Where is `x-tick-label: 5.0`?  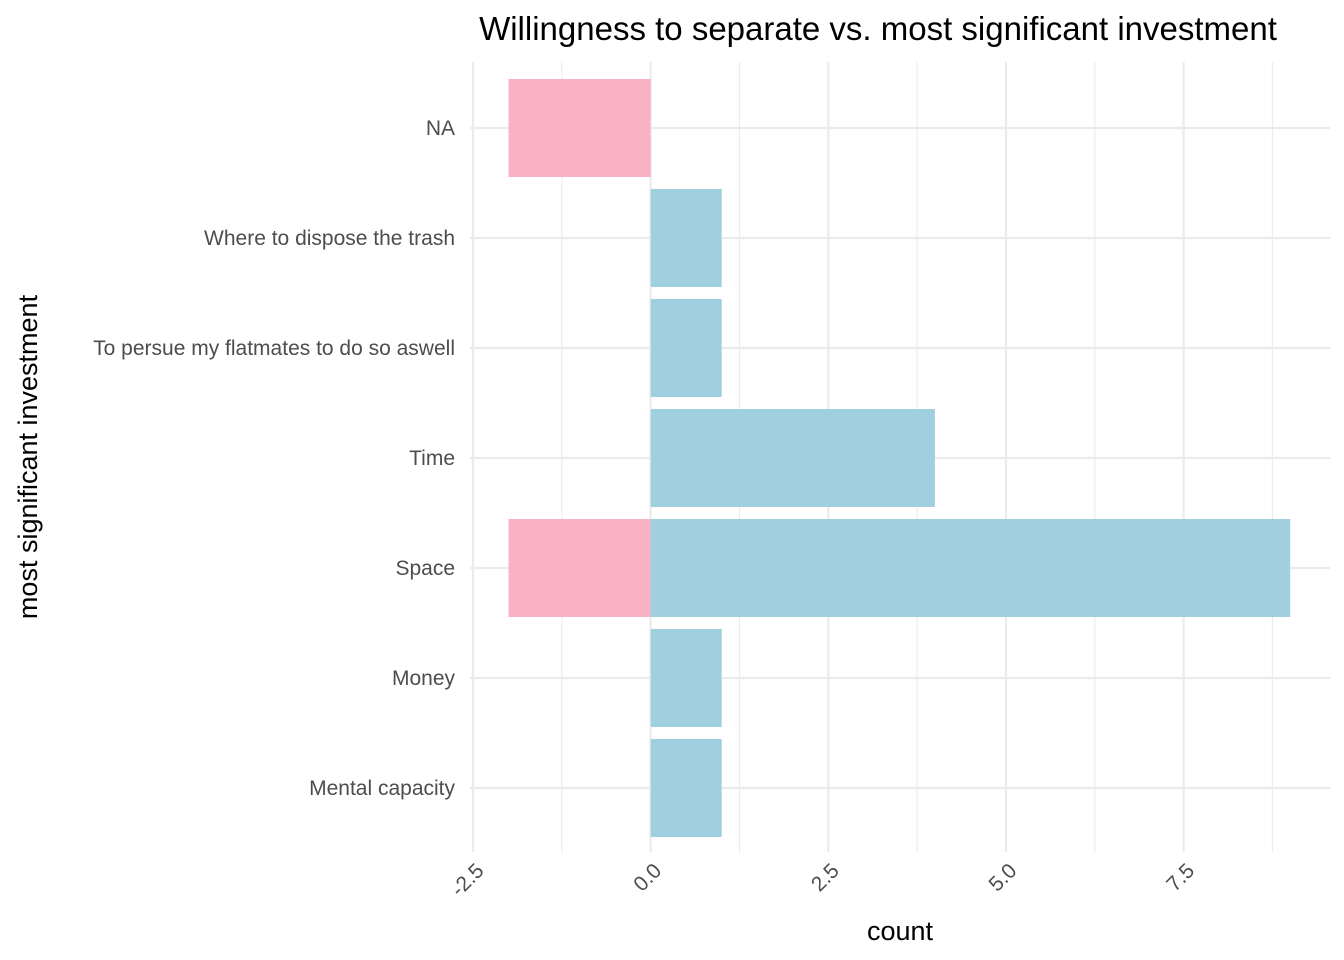 x-tick-label: 5.0 is located at coordinates (1003, 877).